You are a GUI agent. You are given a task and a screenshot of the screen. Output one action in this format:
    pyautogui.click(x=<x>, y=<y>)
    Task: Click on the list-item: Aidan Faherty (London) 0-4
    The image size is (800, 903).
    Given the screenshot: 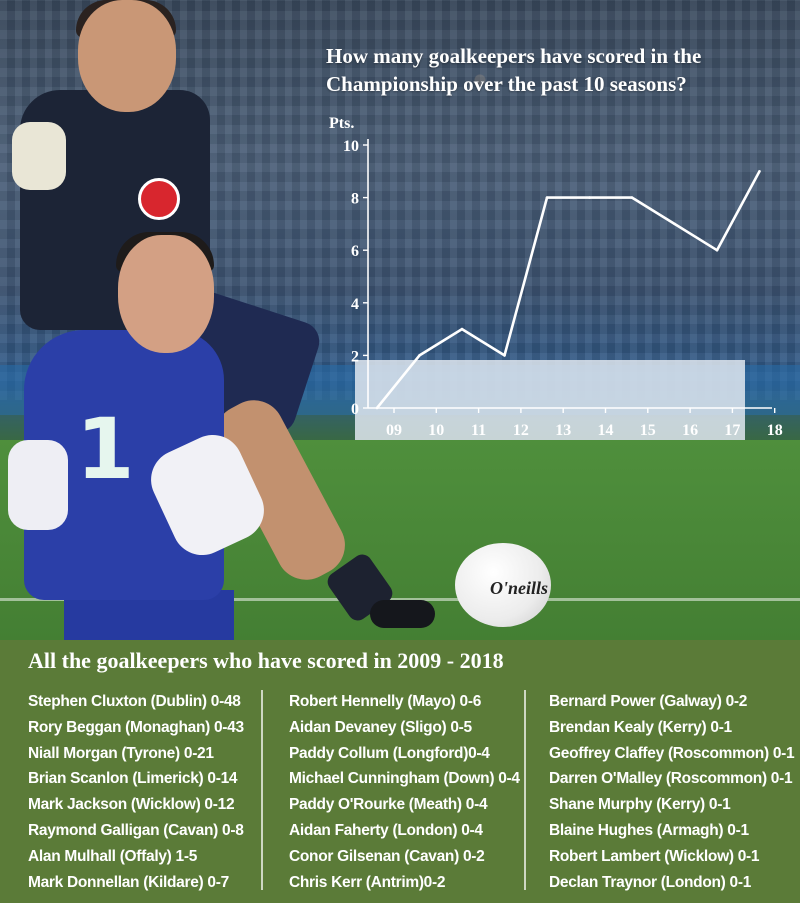 What is the action you would take?
    pyautogui.click(x=386, y=830)
    